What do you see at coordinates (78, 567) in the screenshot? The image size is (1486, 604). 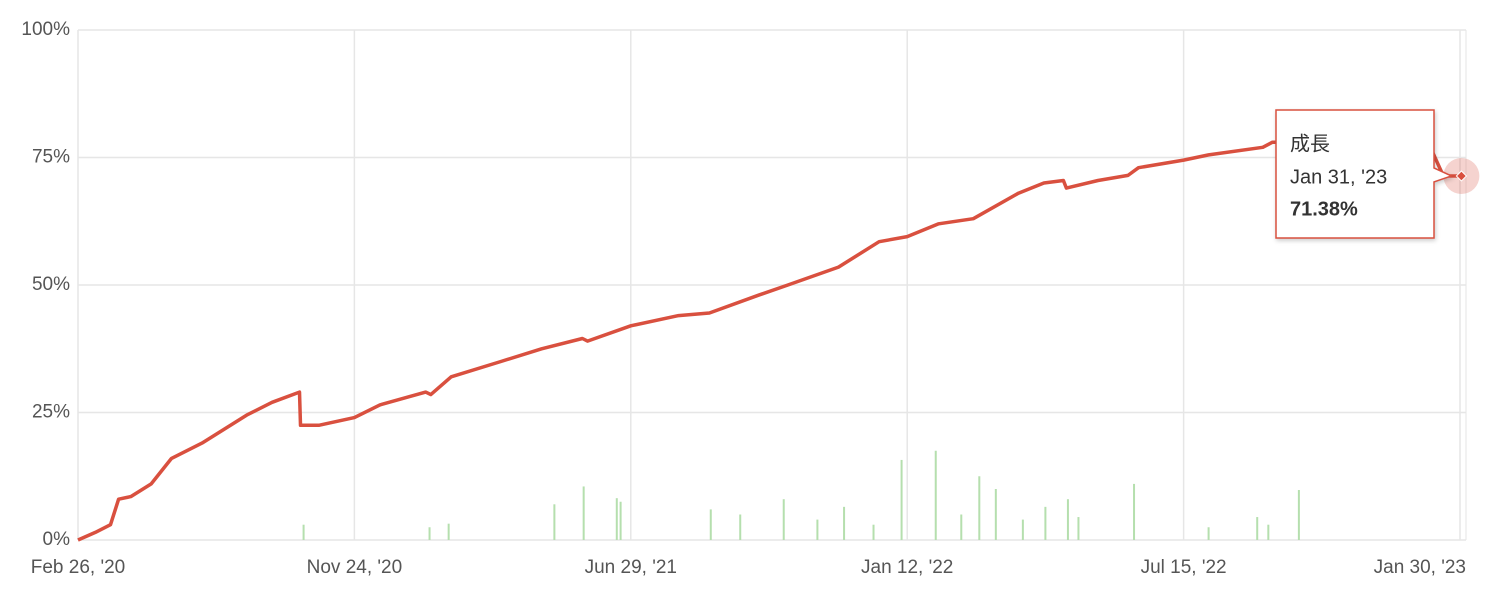 I see `x-tick-label: Feb 26, '20` at bounding box center [78, 567].